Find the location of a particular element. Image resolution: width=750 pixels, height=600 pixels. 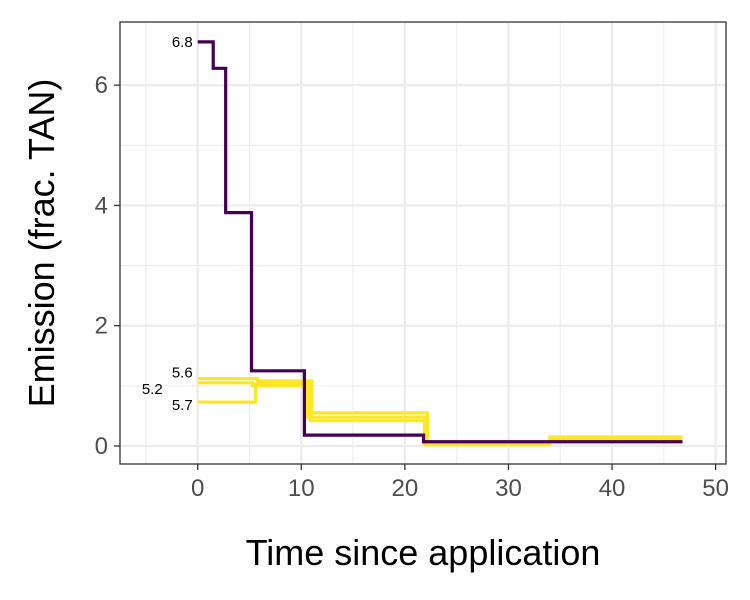

y-tick-label: 2 is located at coordinates (101, 326).